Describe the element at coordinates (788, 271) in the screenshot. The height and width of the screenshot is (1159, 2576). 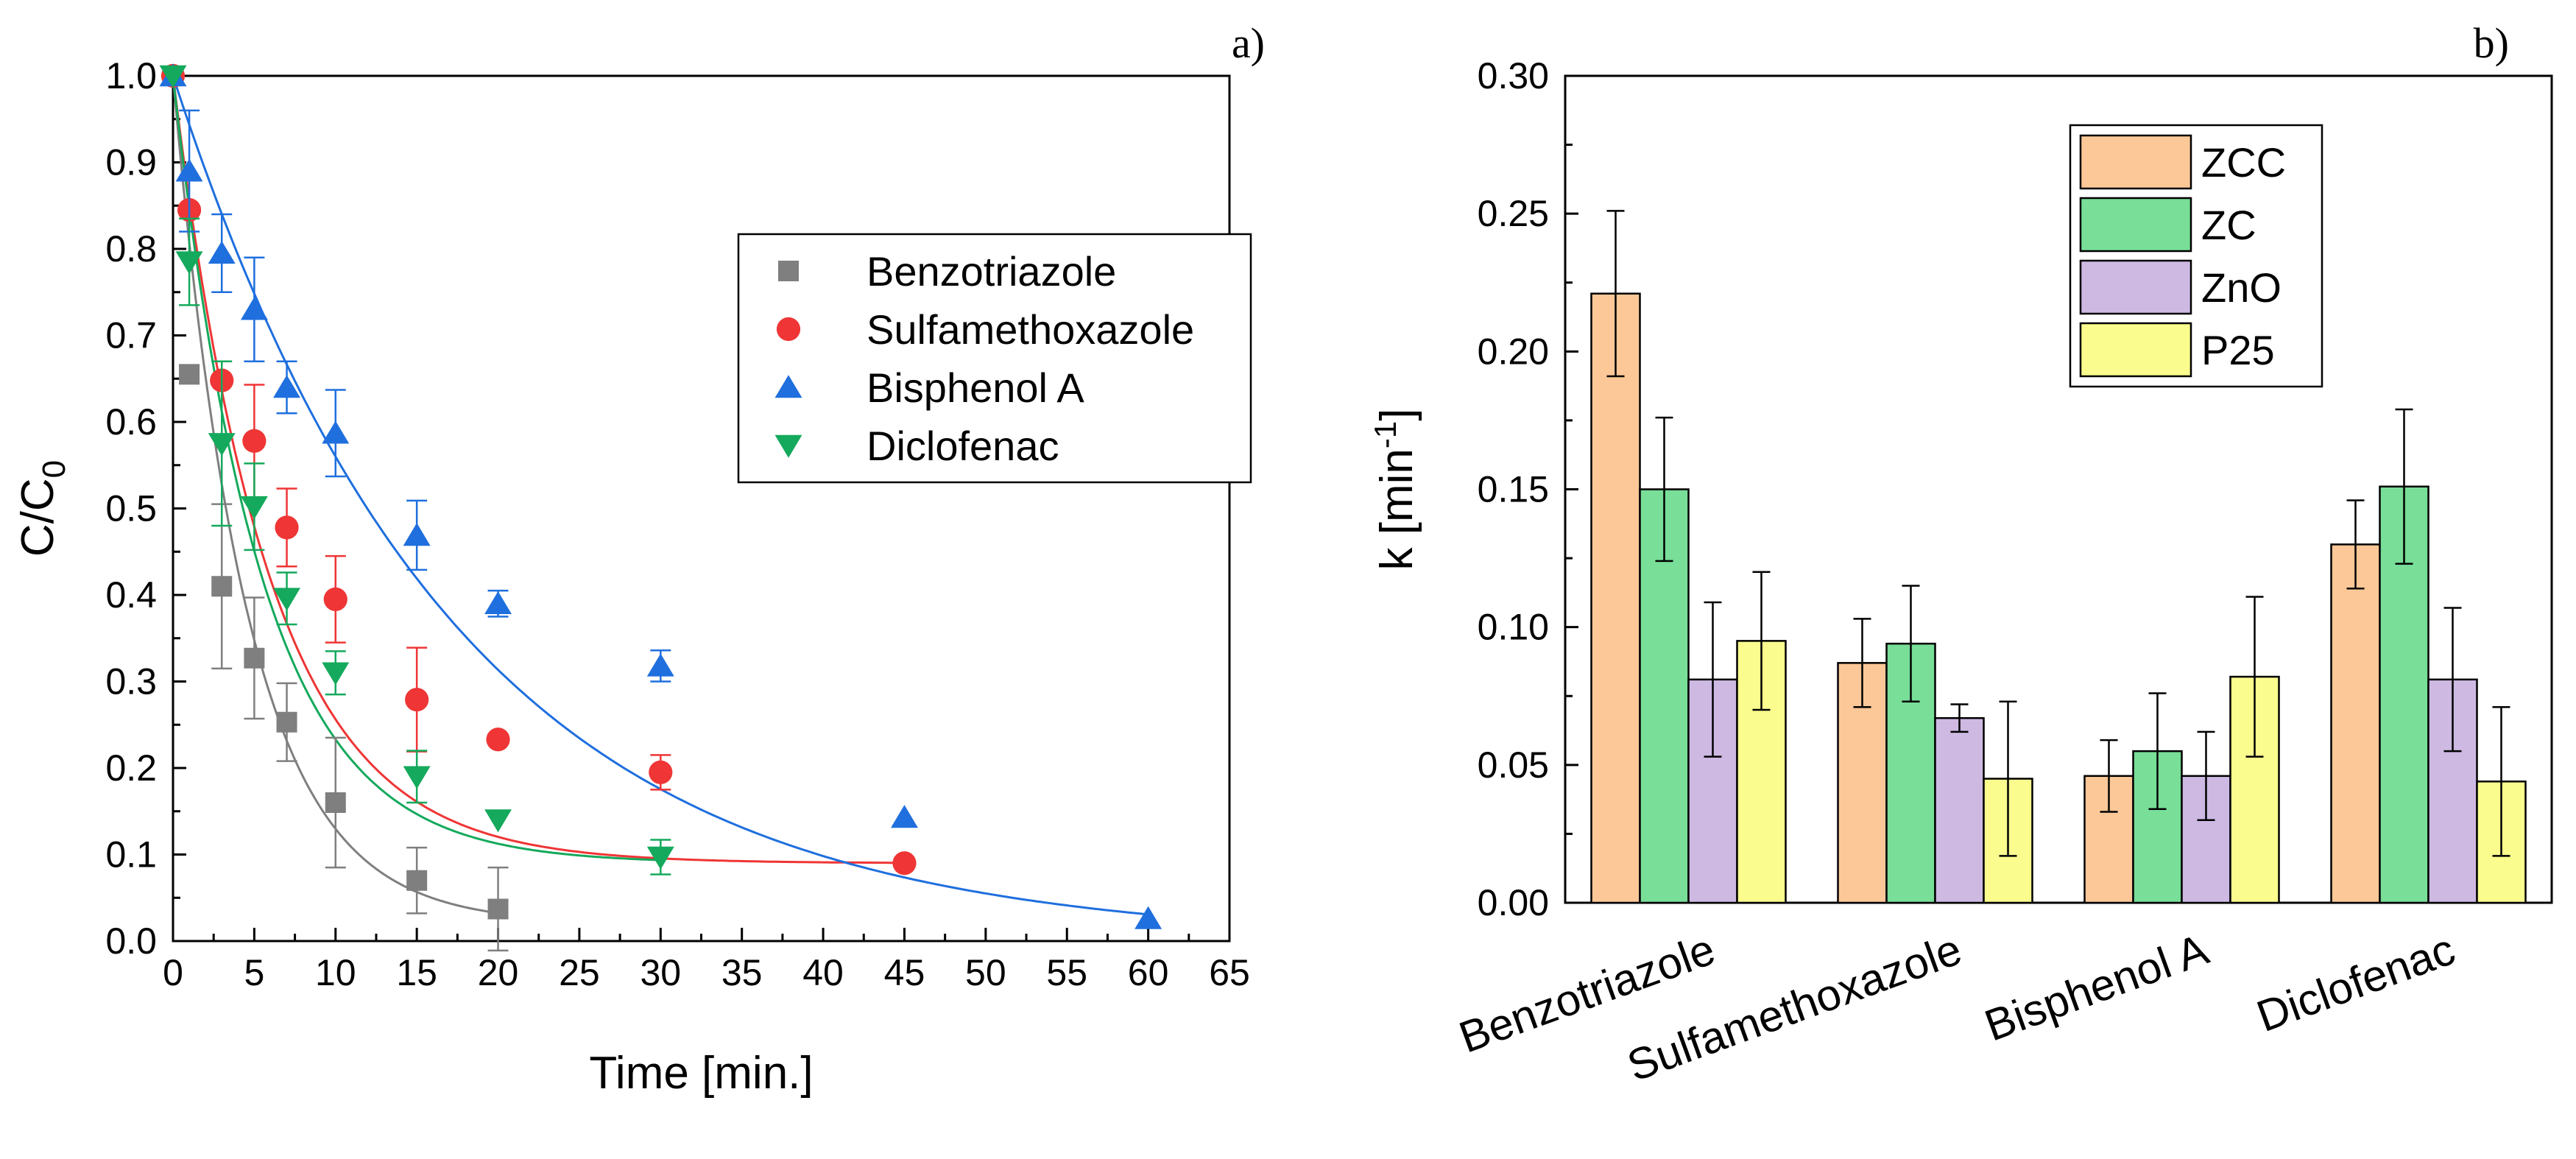
I see `legend-marker-benzotriazole` at that location.